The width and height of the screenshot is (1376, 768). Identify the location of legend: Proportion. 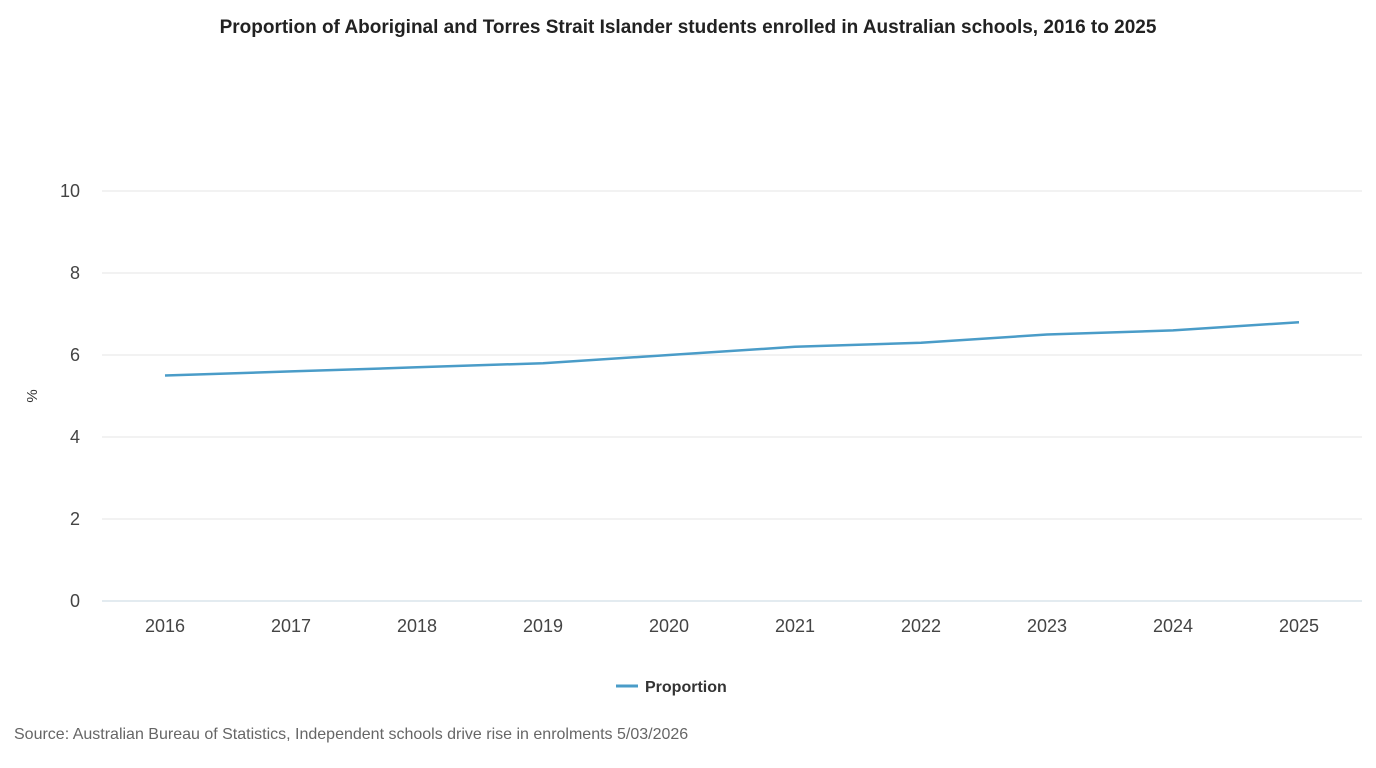
(671, 687).